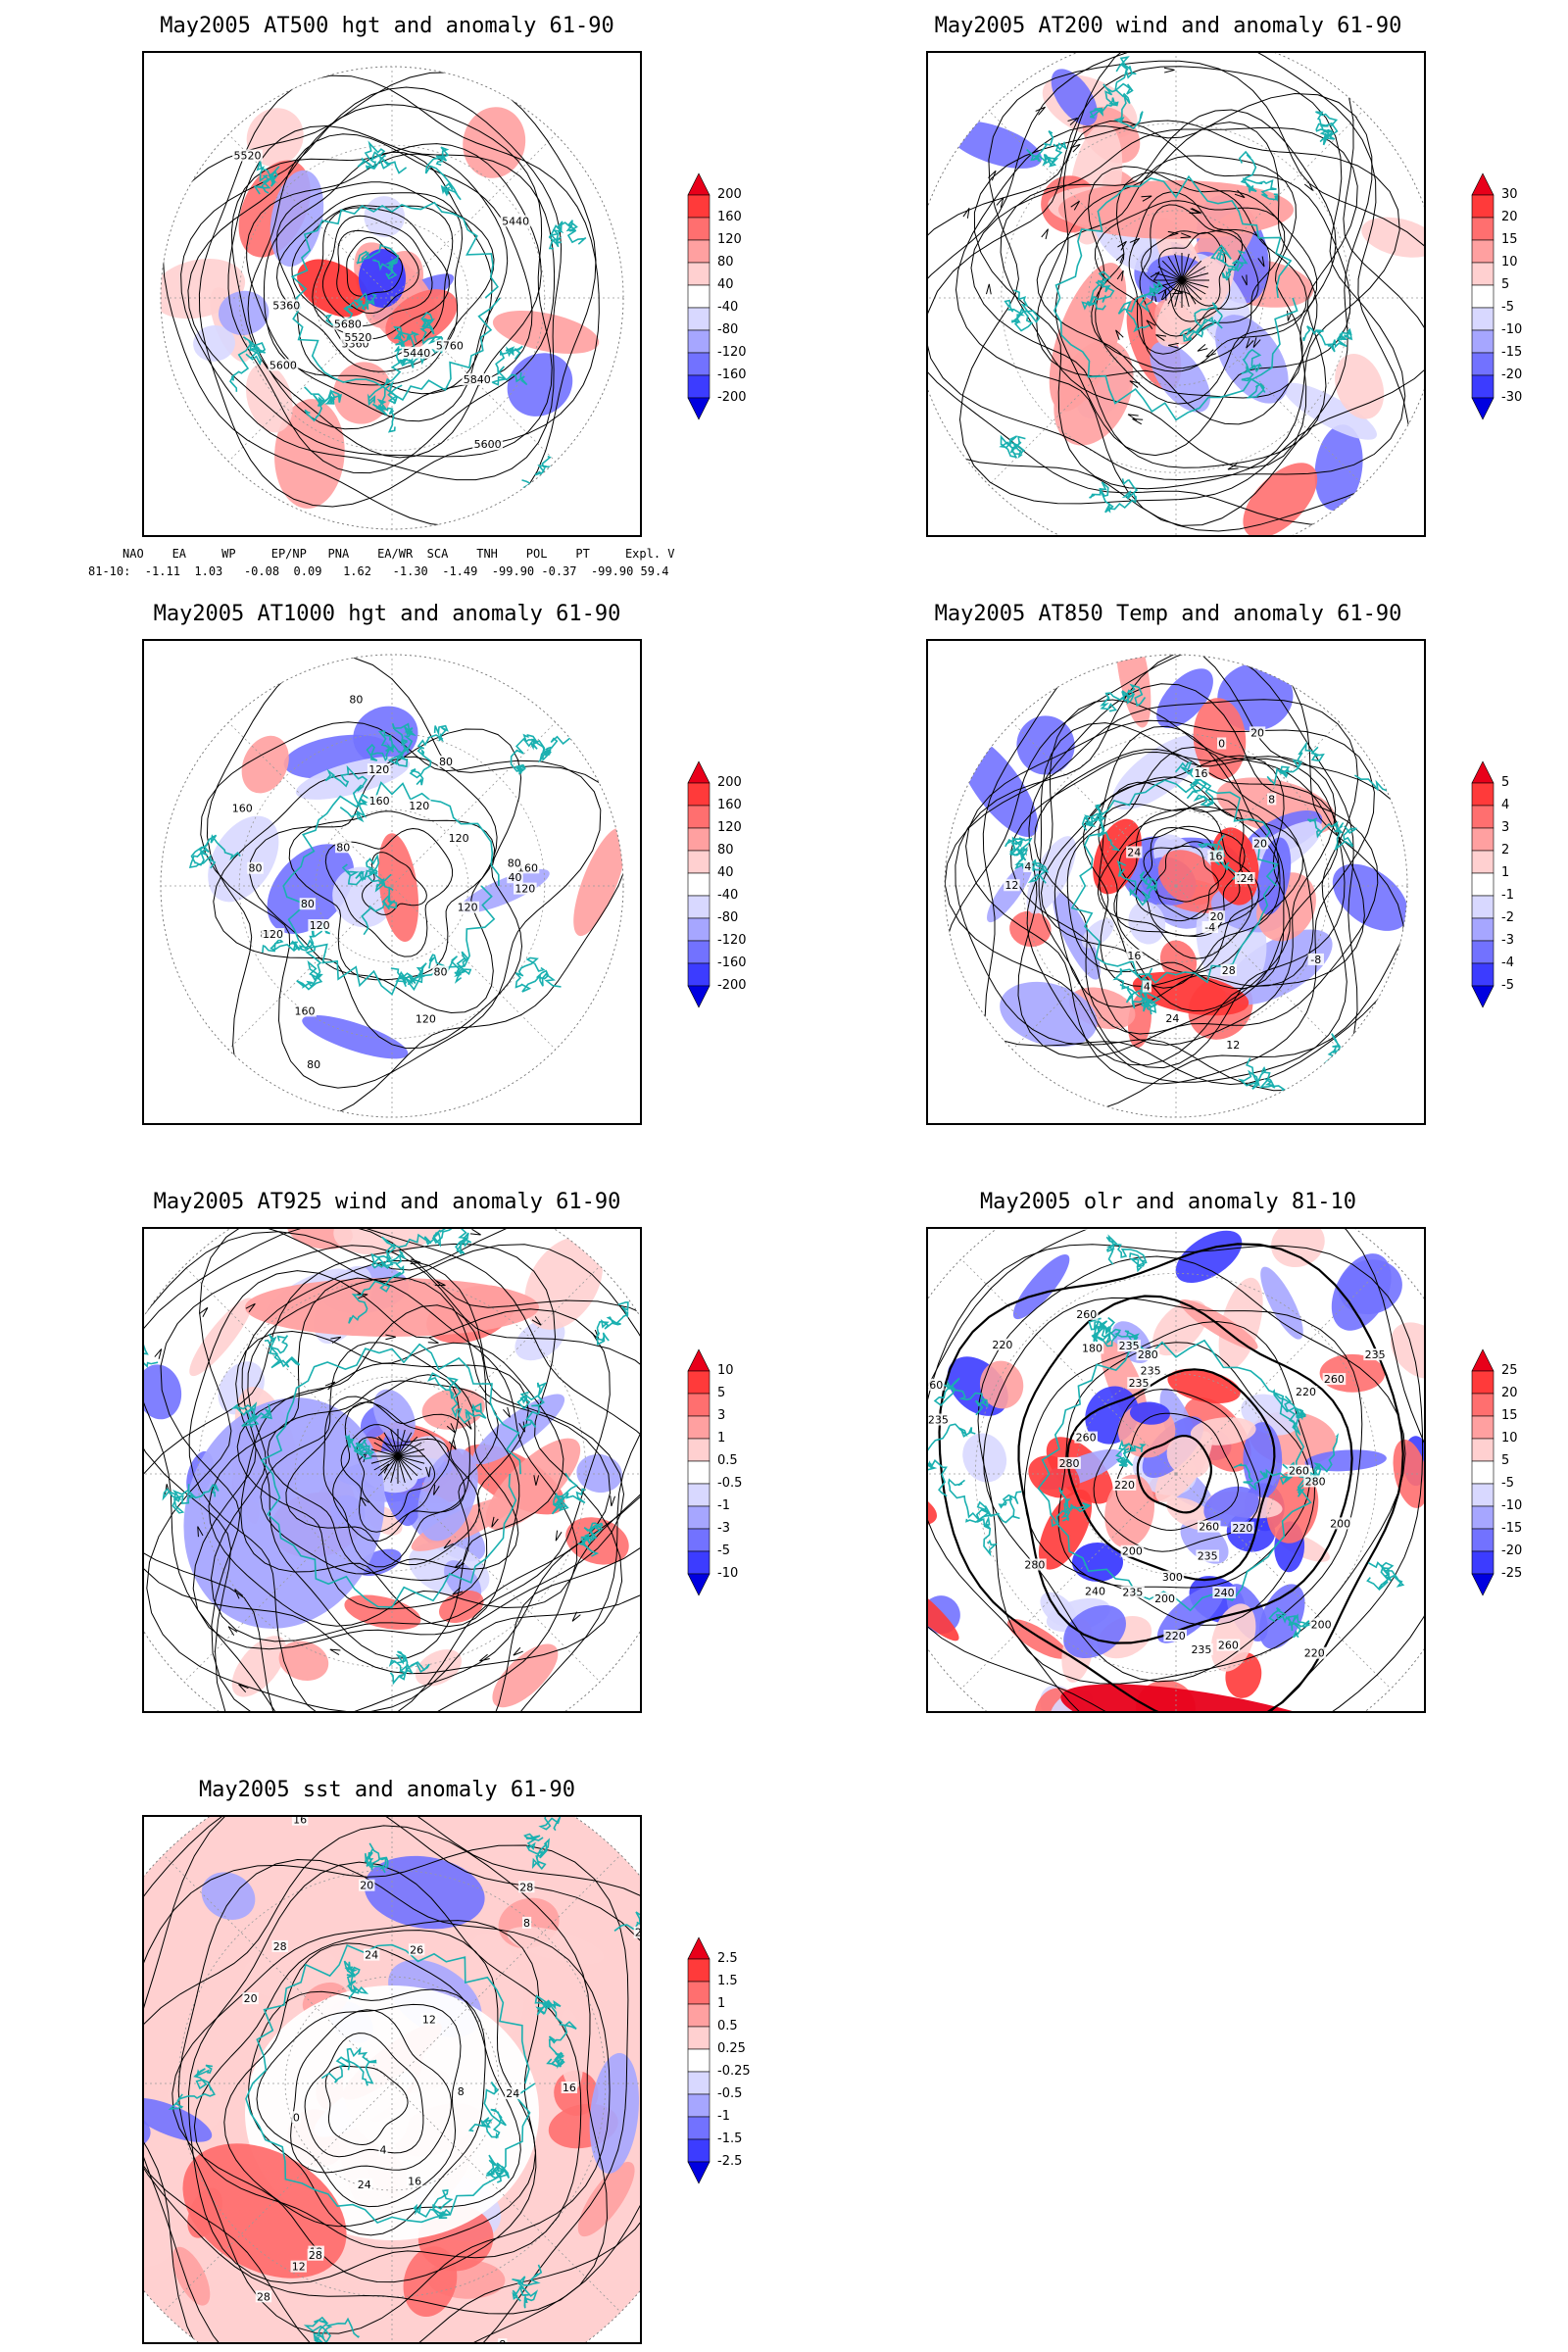 This screenshot has height=2352, width=1568. Describe the element at coordinates (698, 1948) in the screenshot. I see `colorbar-top-arrow` at that location.